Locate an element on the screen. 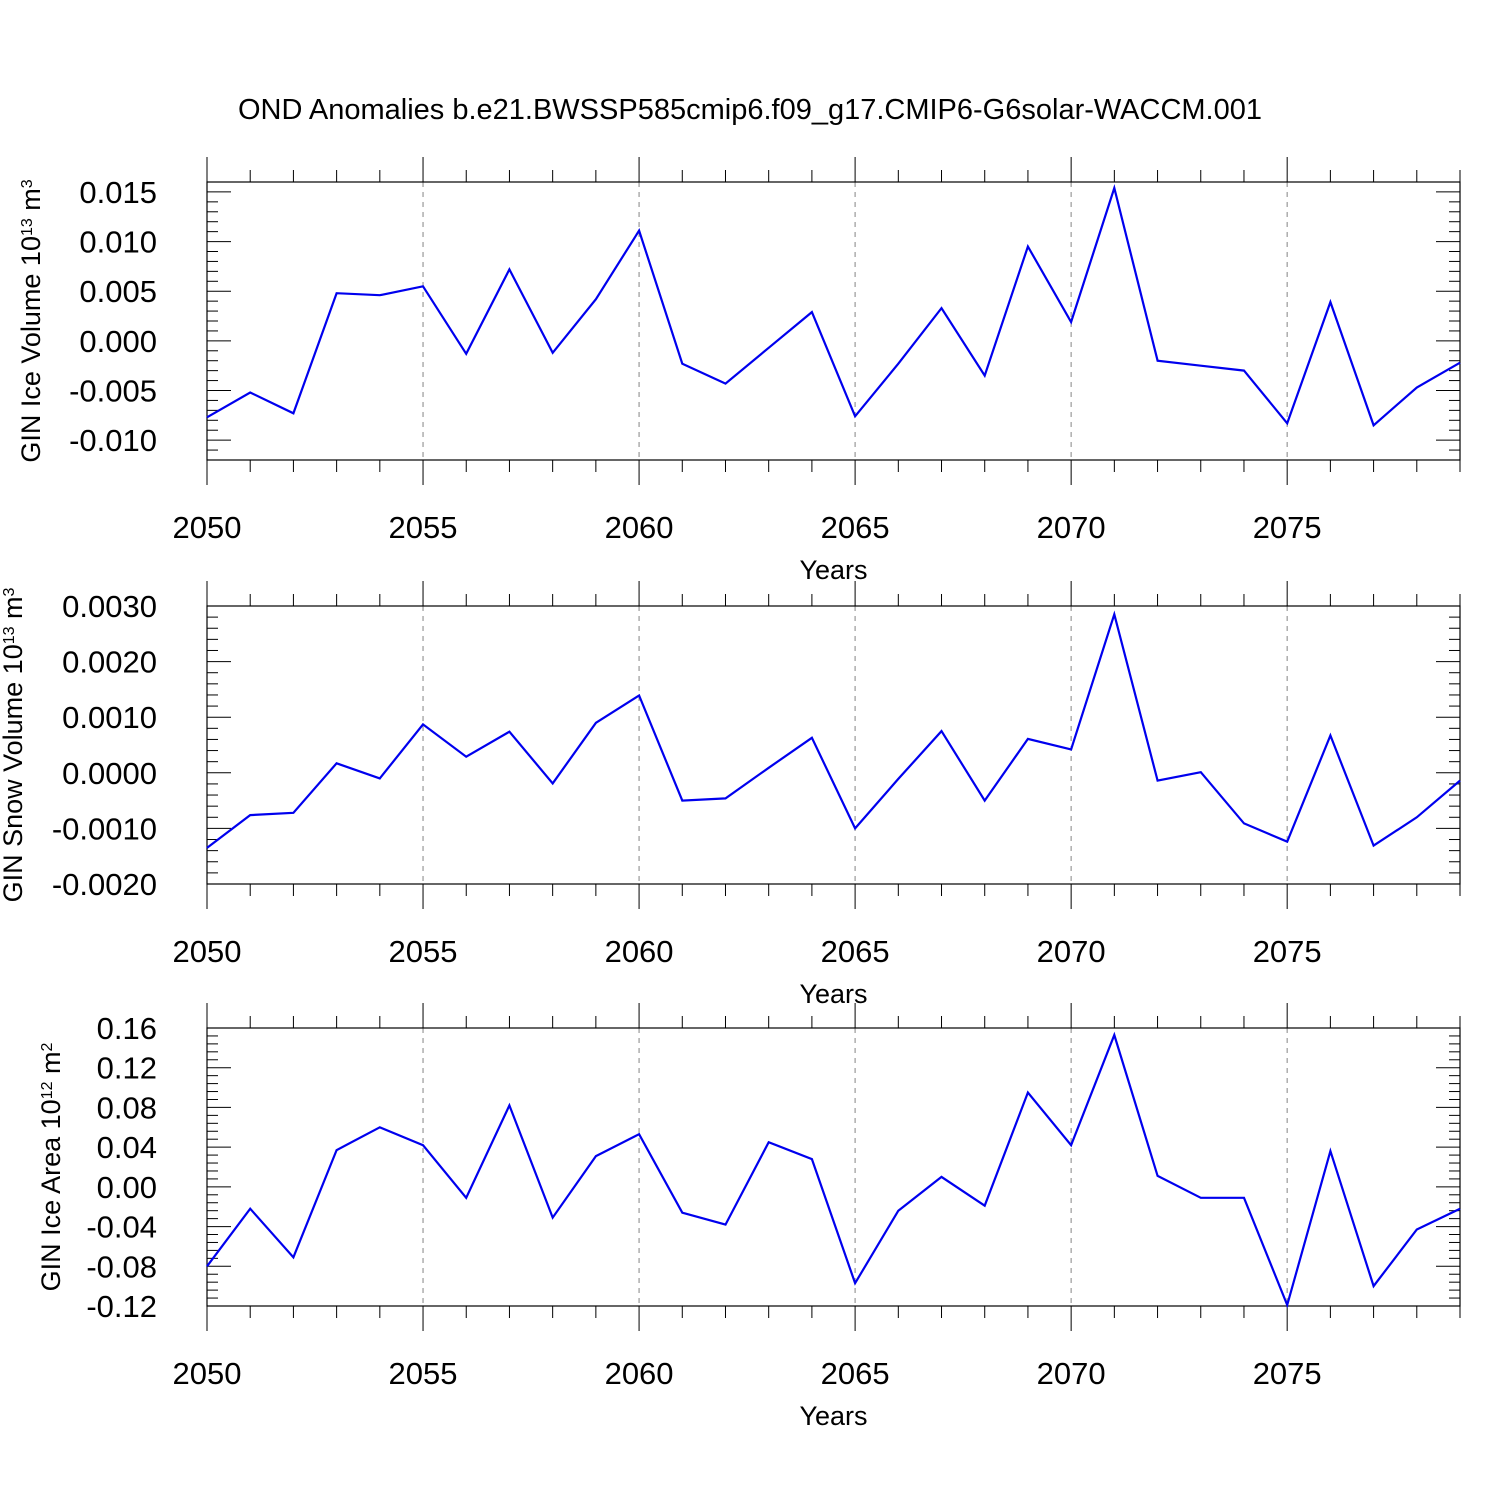 This screenshot has height=1500, width=1500. y-tick-label: -0.08 is located at coordinates (121, 1266).